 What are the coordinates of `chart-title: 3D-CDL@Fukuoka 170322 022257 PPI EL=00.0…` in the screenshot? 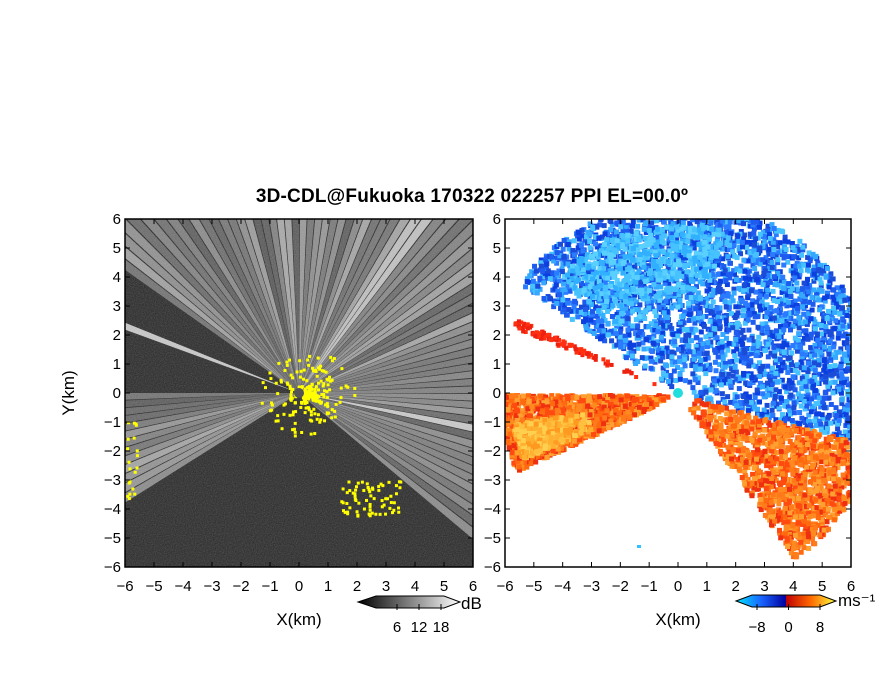 It's located at (472, 196).